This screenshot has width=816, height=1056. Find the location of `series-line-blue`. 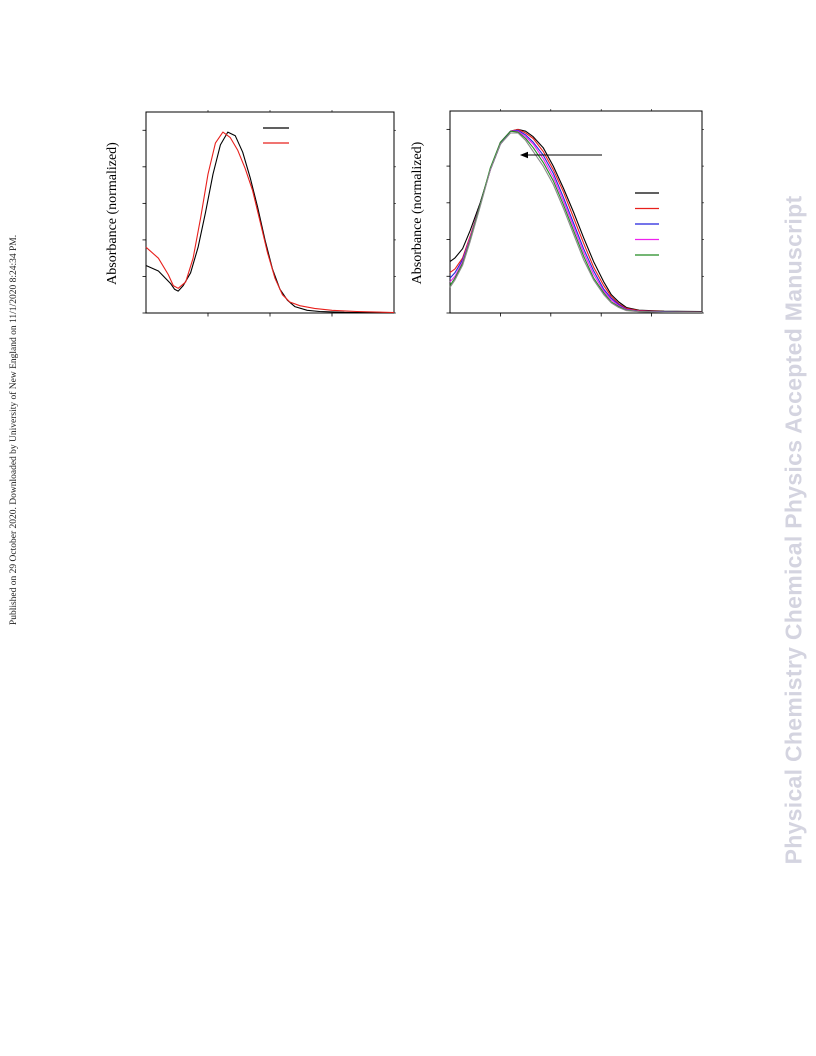

series-line-blue is located at coordinates (576, 221).